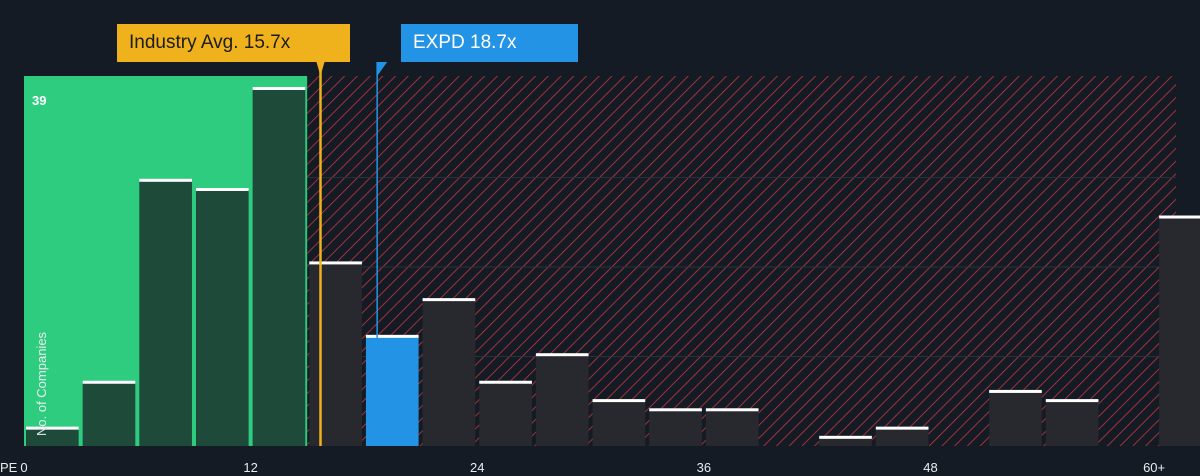 The width and height of the screenshot is (1200, 476). Describe the element at coordinates (704, 467) in the screenshot. I see `x-tick-label: 36` at that location.